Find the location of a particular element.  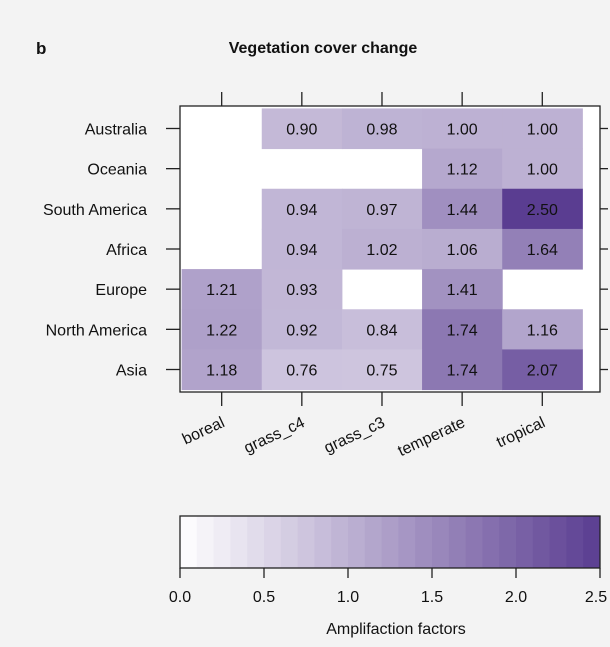

cell-value-label: 1.06 is located at coordinates (462, 250).